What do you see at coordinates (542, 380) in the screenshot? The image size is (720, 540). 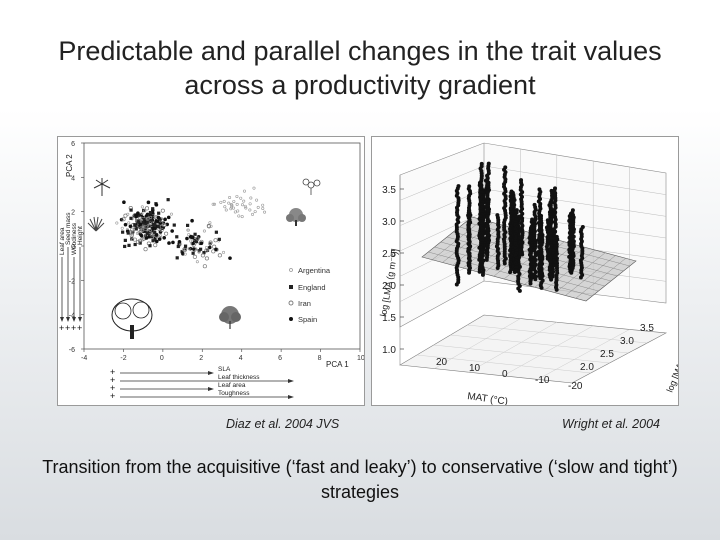 I see `x-tick-label: -10` at bounding box center [542, 380].